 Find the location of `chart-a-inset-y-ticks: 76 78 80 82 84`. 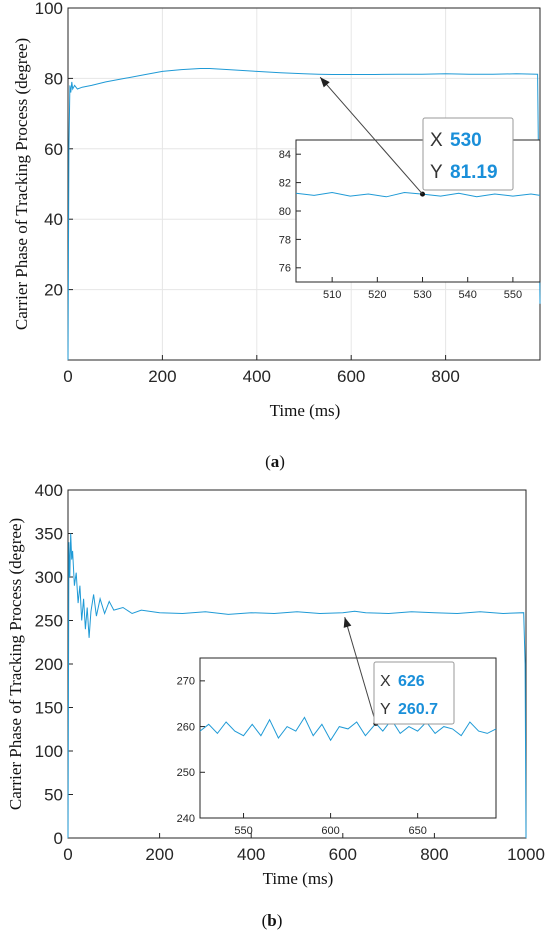

chart-a-inset-y-ticks: 76 78 80 82 84 is located at coordinates (290, 212).